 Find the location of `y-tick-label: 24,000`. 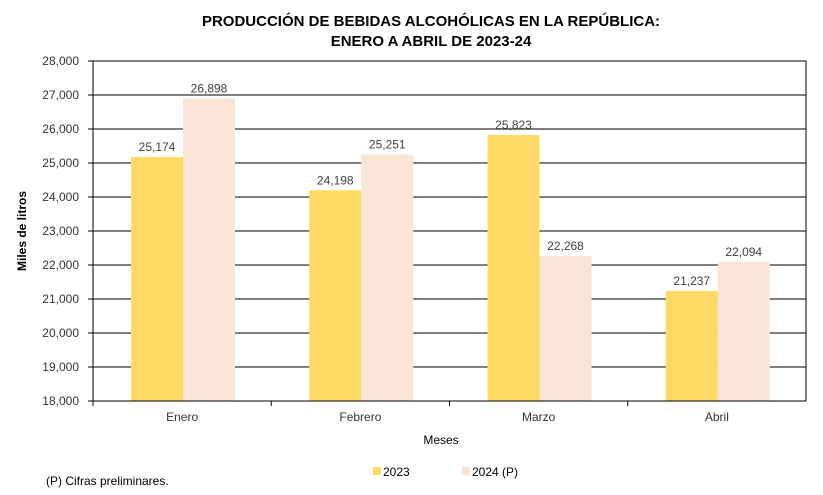

y-tick-label: 24,000 is located at coordinates (60, 197).